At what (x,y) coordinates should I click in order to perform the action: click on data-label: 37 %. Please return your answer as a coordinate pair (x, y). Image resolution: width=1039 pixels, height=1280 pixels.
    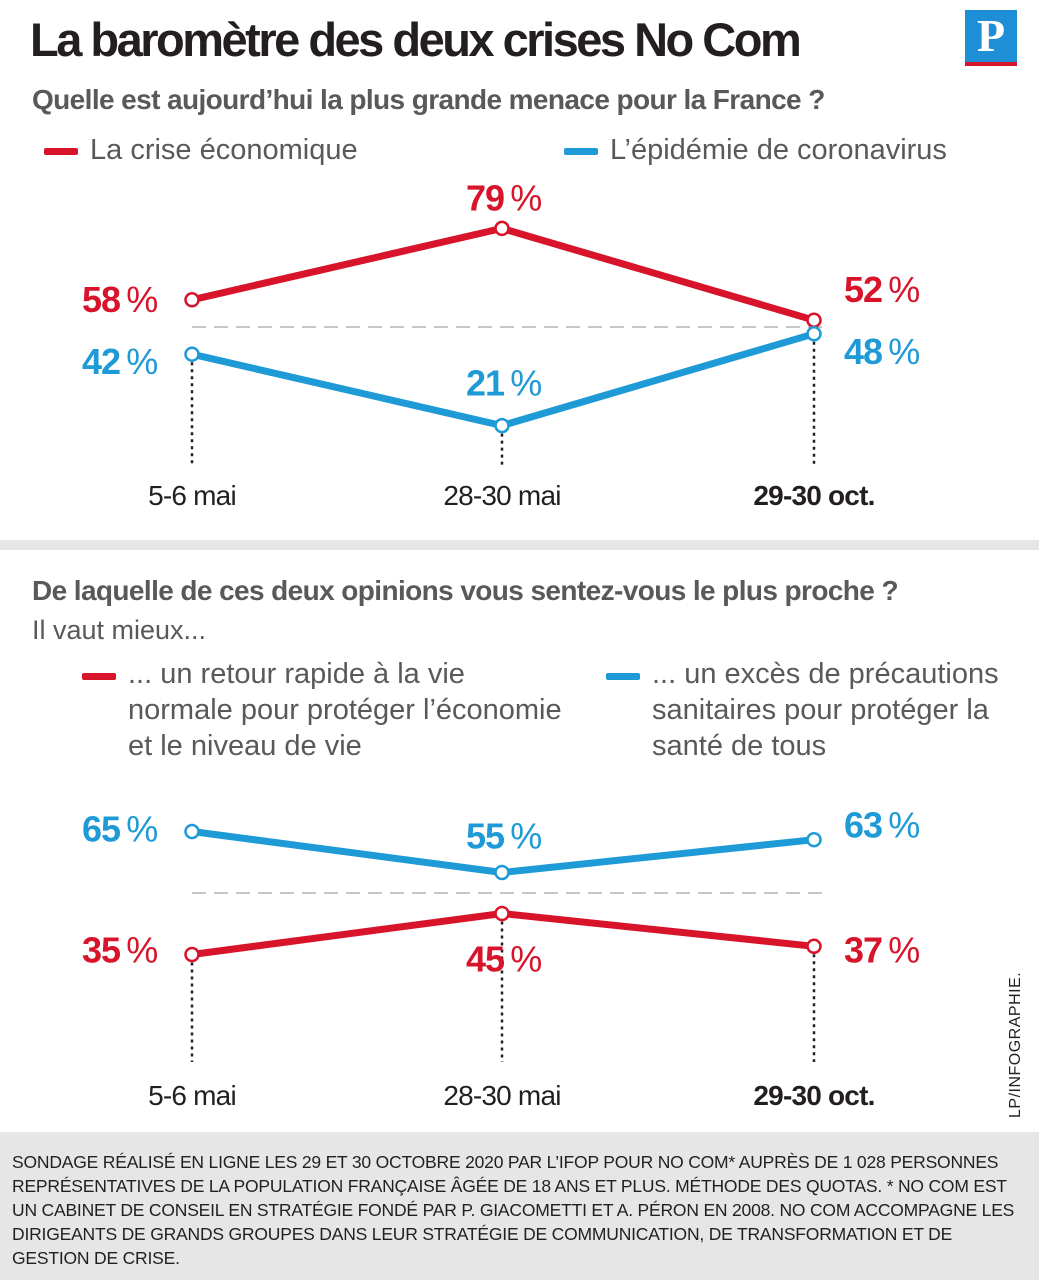
    Looking at the image, I should click on (881, 949).